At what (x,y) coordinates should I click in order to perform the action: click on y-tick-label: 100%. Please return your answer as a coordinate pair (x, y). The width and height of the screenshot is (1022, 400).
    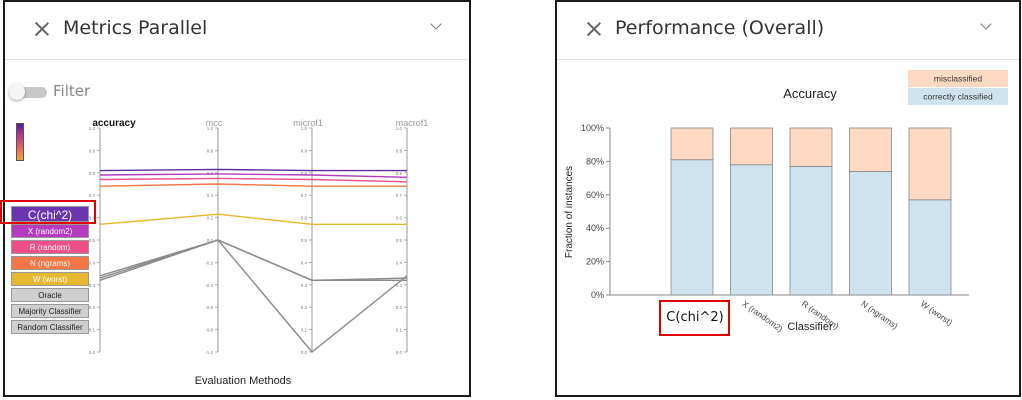
    Looking at the image, I should click on (592, 128).